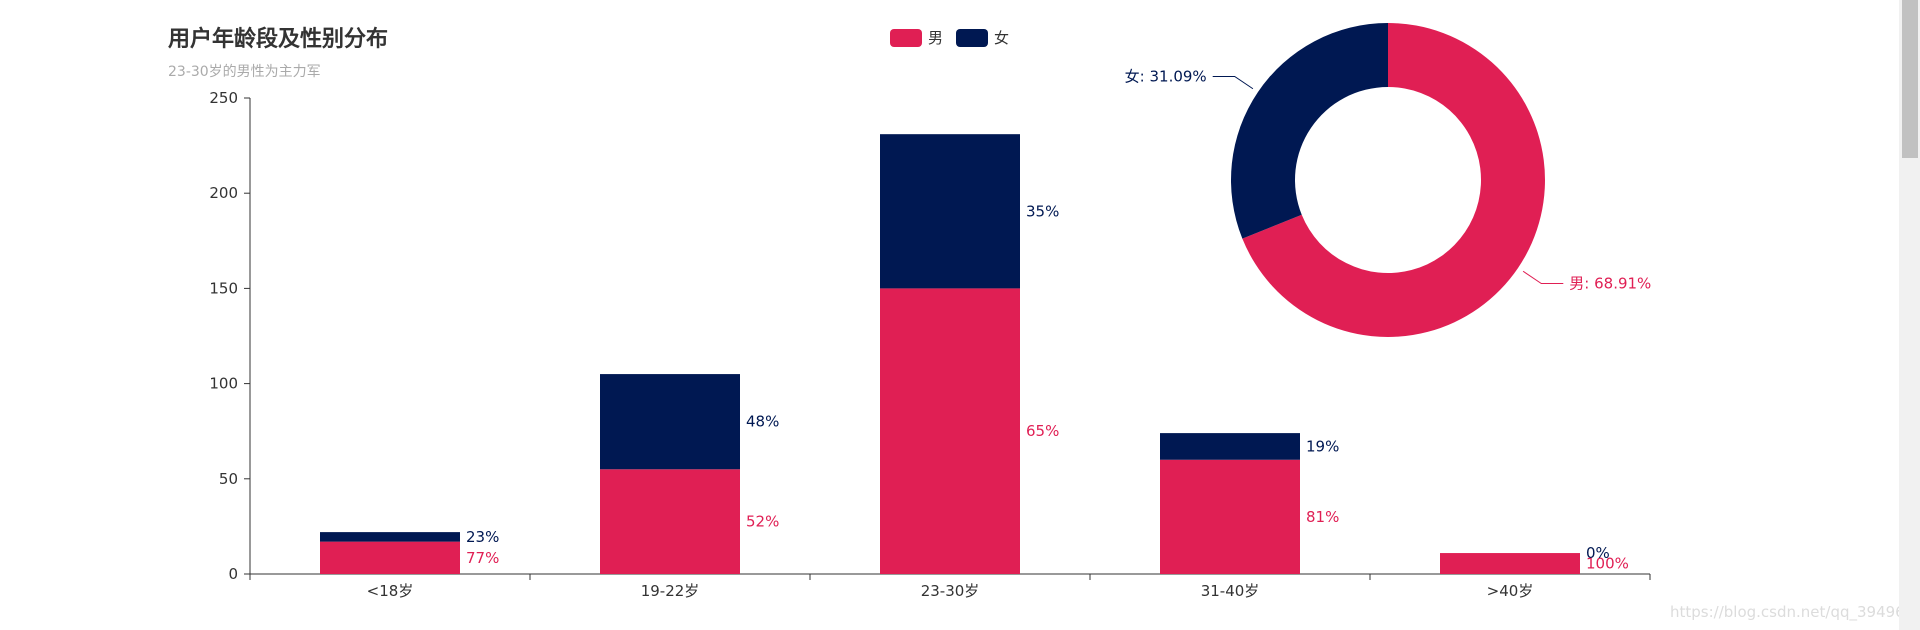 The image size is (1920, 630). I want to click on bar-data-label: 23%, so click(482, 537).